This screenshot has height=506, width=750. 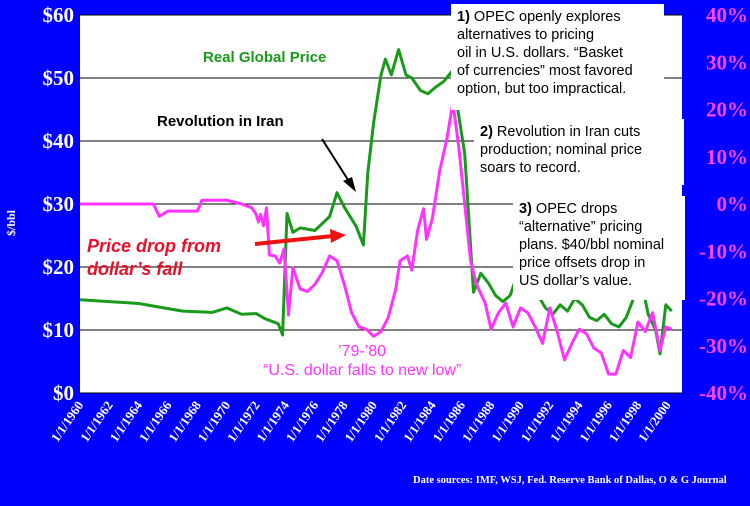 What do you see at coordinates (59, 330) in the screenshot?
I see `y-left-tick-label: $10` at bounding box center [59, 330].